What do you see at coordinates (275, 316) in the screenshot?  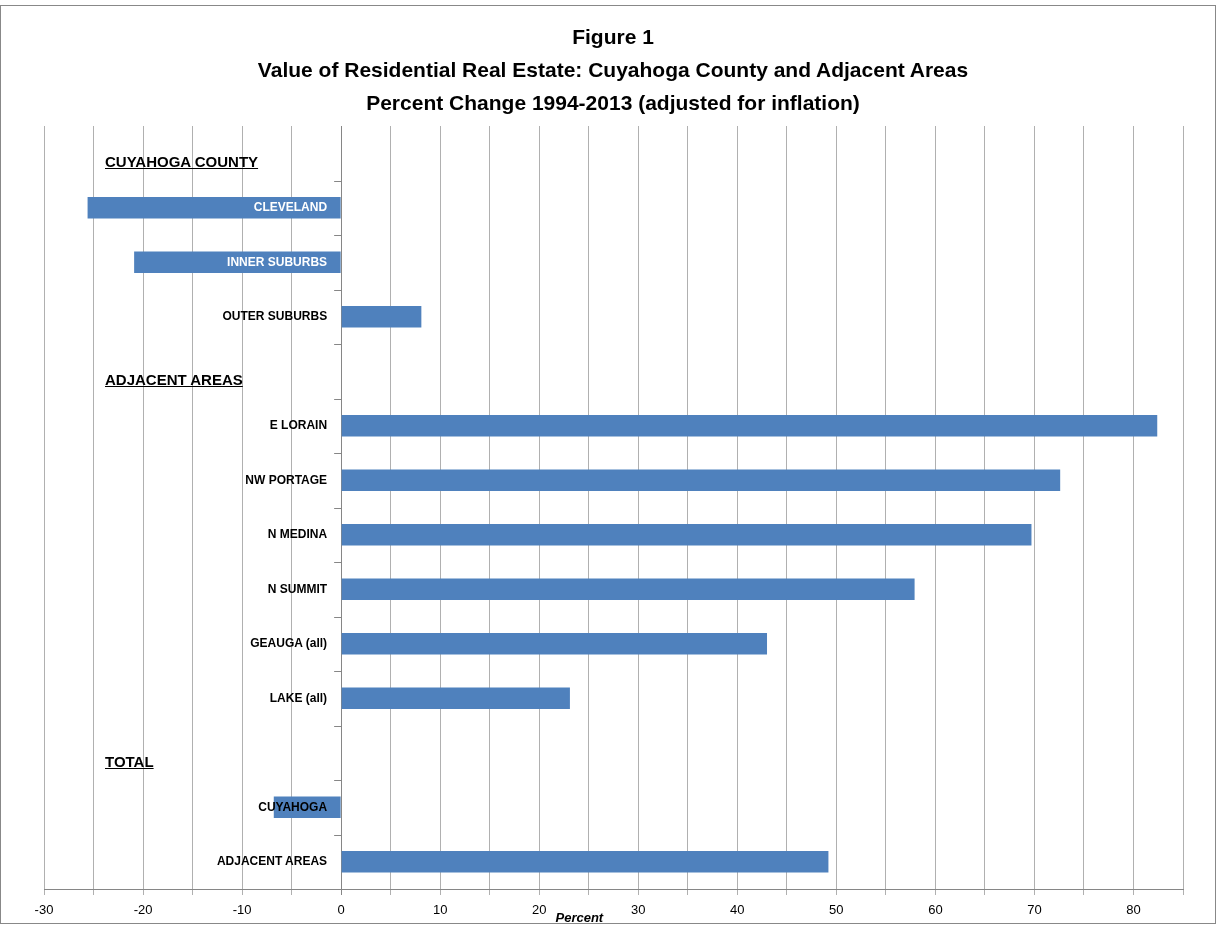 I see `y-tick-label: OUTER SUBURBS` at bounding box center [275, 316].